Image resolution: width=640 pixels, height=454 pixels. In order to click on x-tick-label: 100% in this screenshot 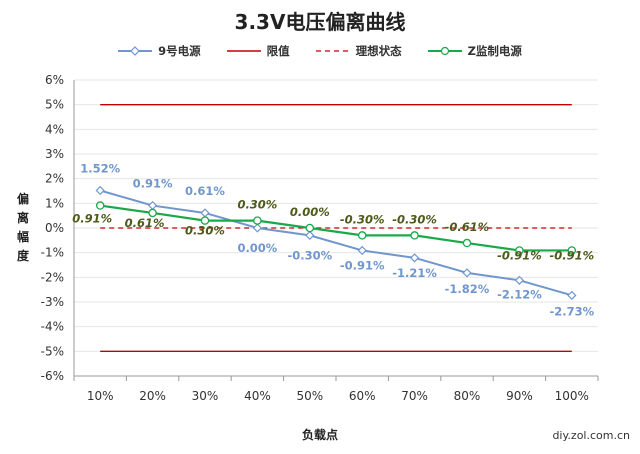, I will do `click(572, 396)`.